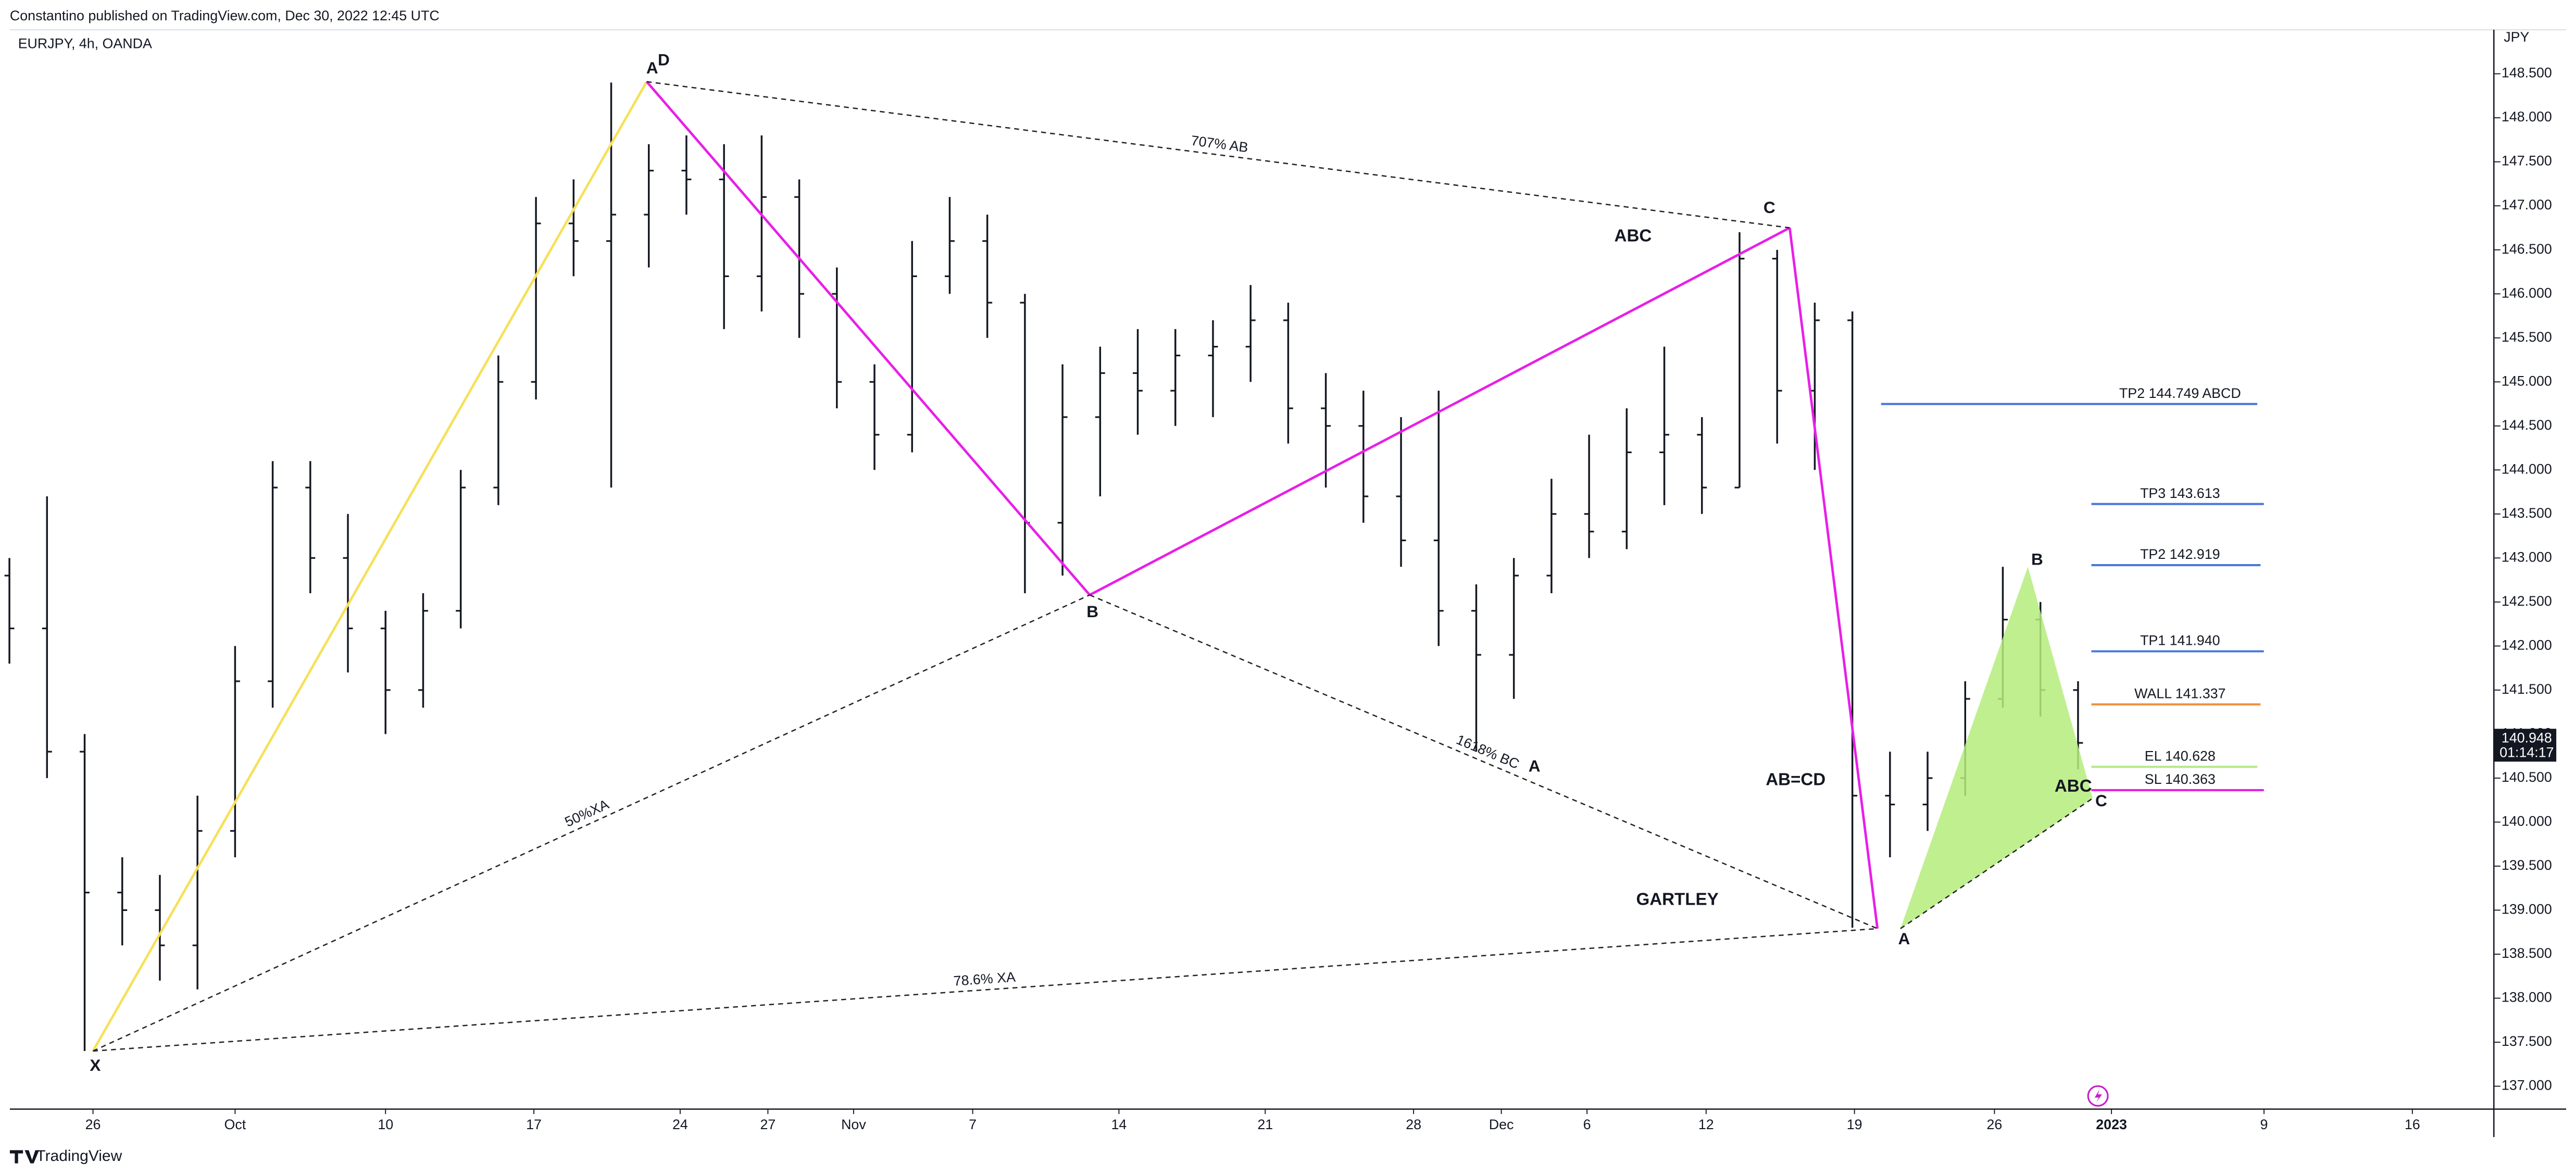 This screenshot has height=1175, width=2576. What do you see at coordinates (2527, 557) in the screenshot?
I see `y-tick-label: 143.000` at bounding box center [2527, 557].